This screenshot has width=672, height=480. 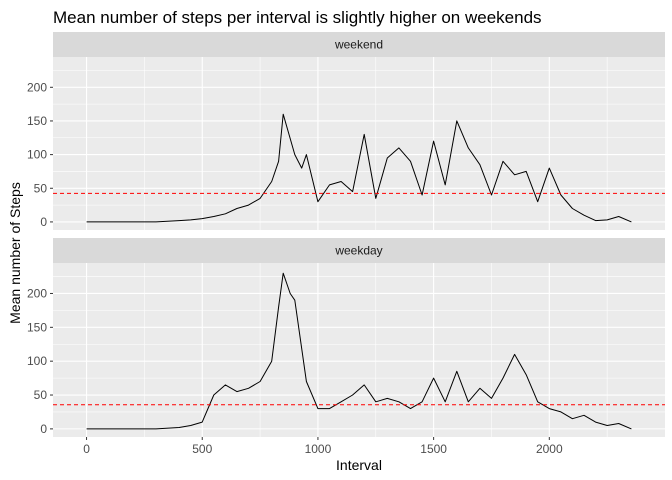 I want to click on x-axis-title: Interval, so click(x=359, y=465).